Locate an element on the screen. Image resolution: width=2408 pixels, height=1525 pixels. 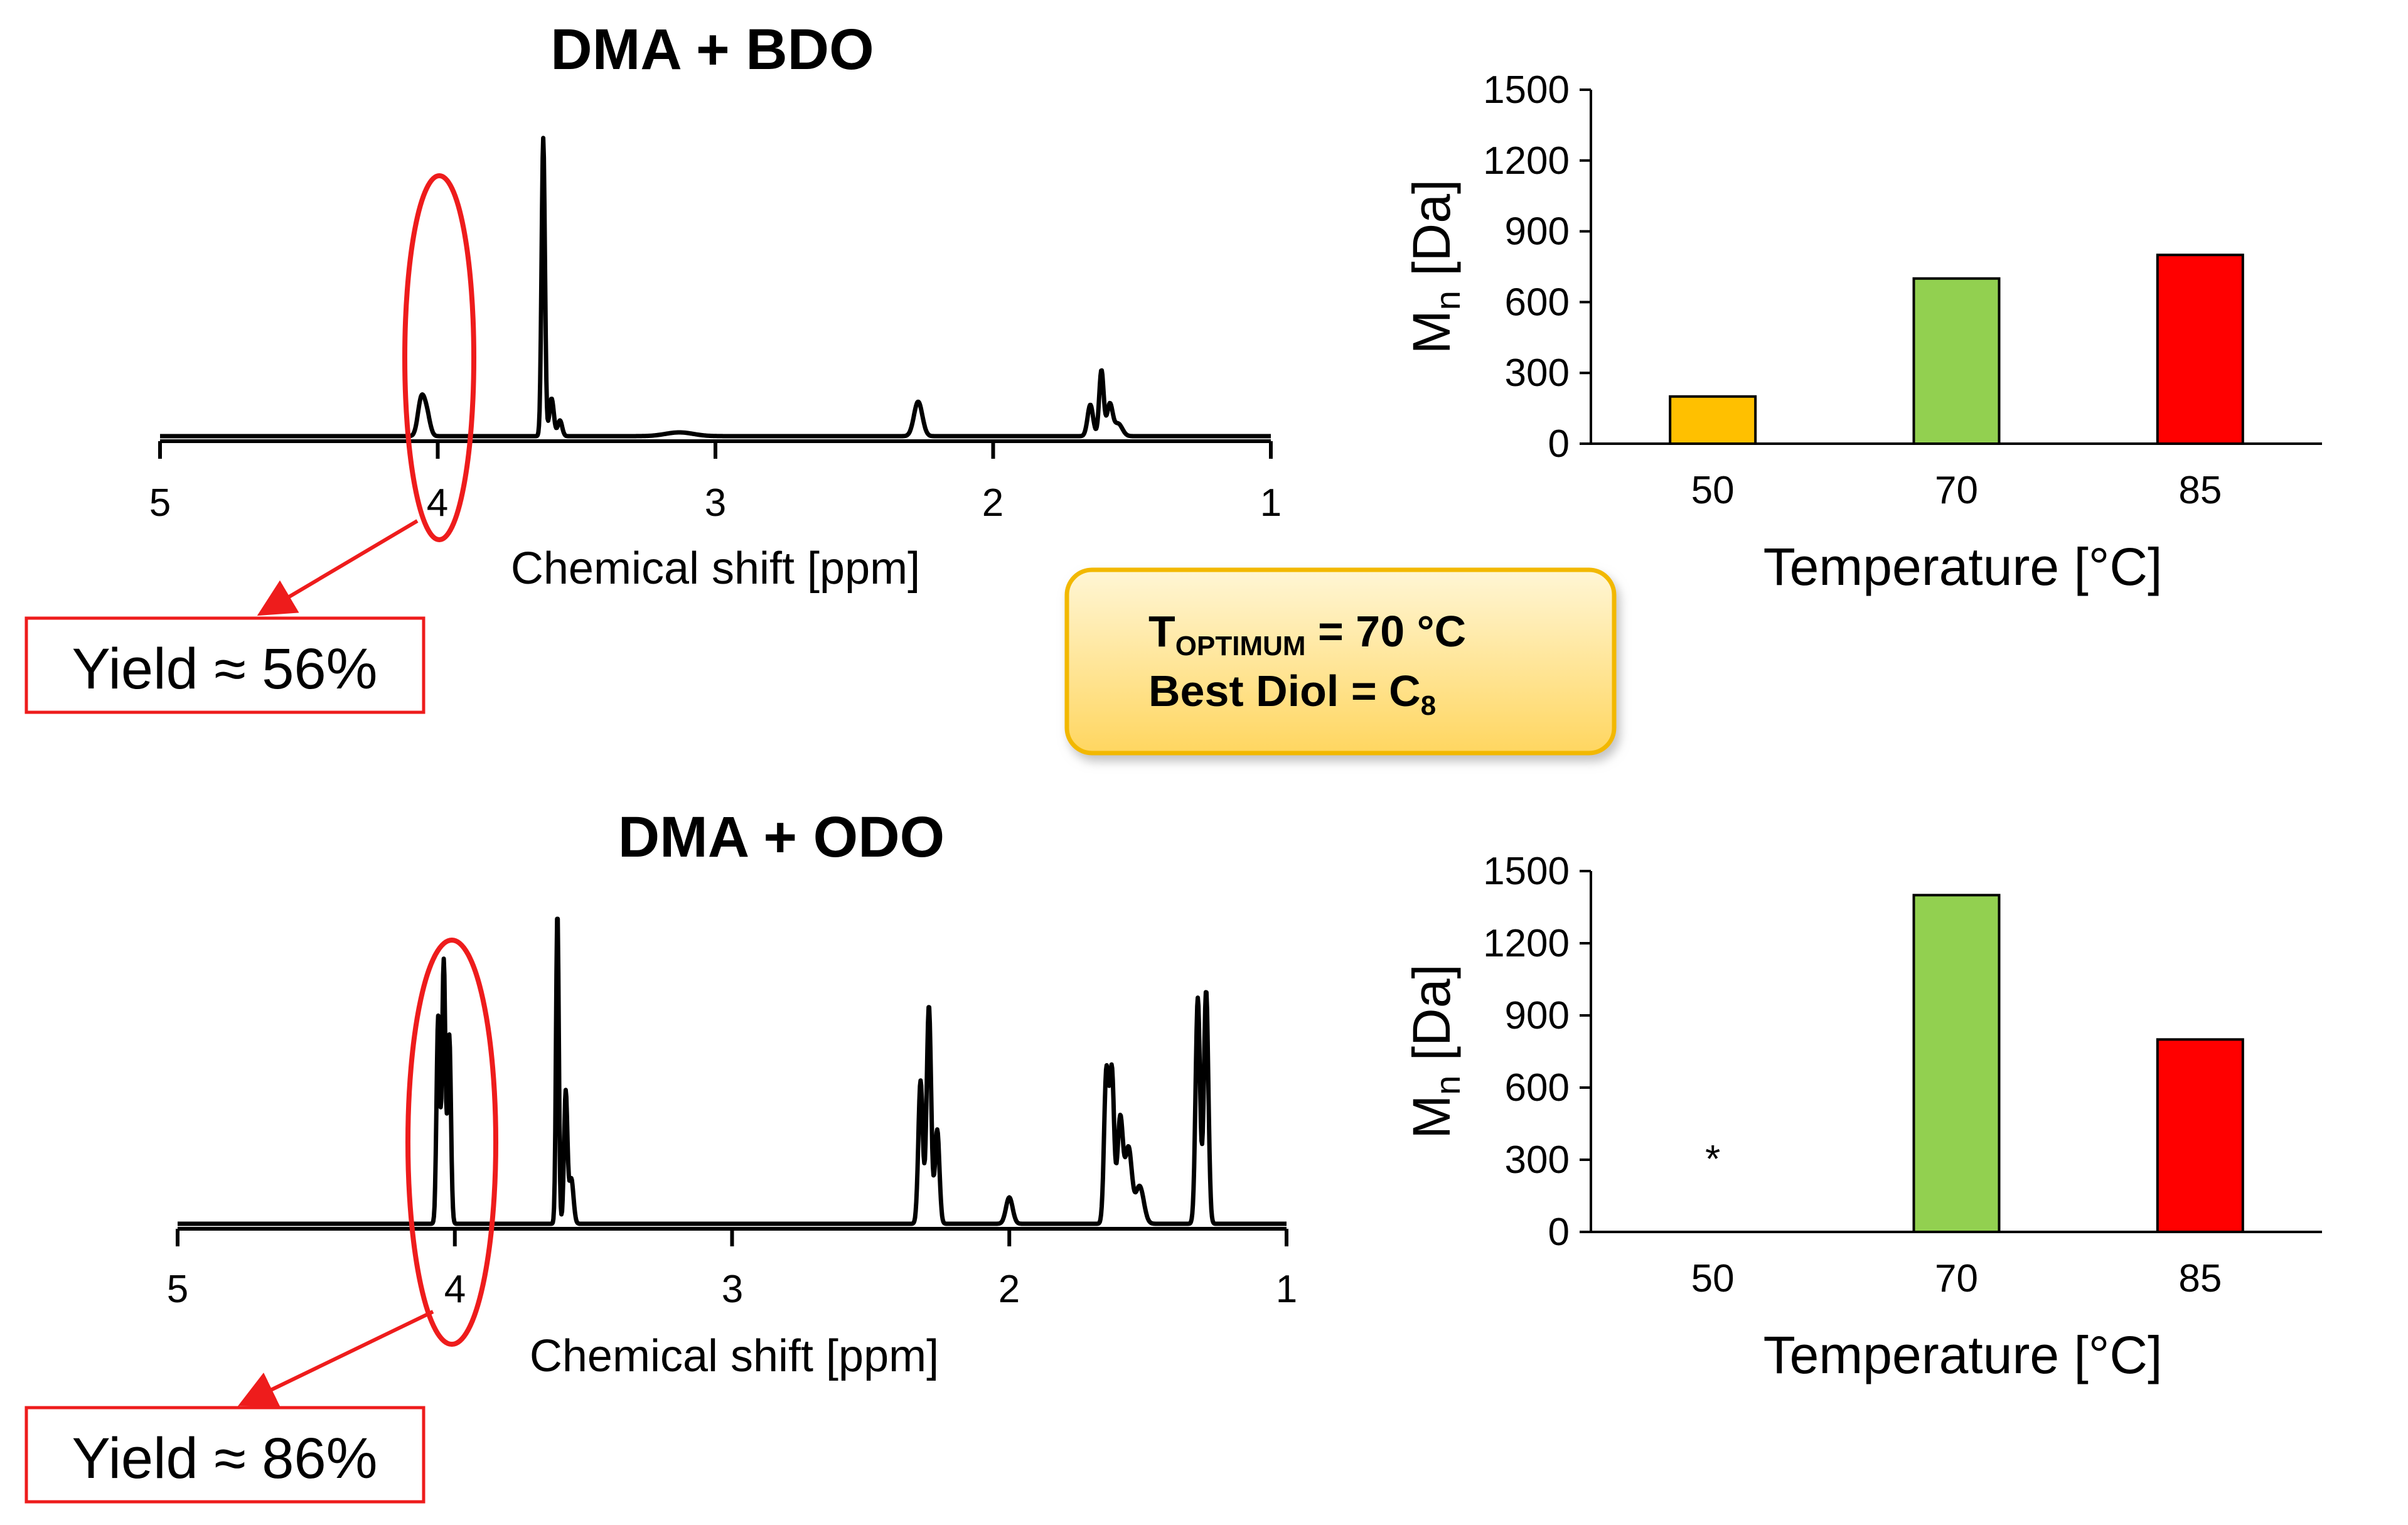
yield-label-odo: Yield ≈ 86% is located at coordinates (225, 1458).